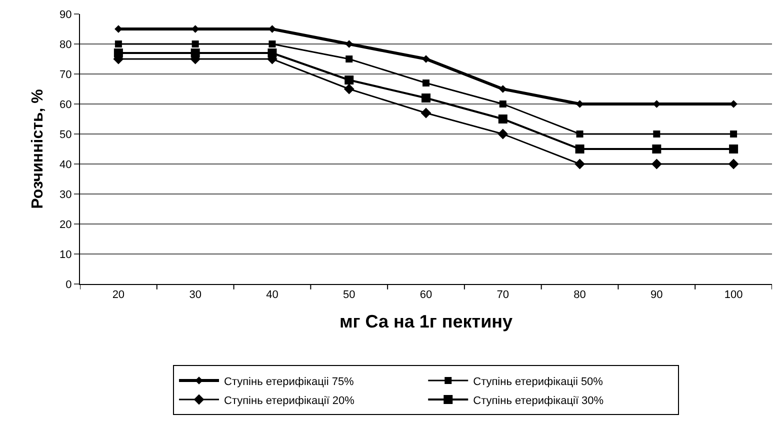  What do you see at coordinates (66, 134) in the screenshot?
I see `y-tick-label: 50` at bounding box center [66, 134].